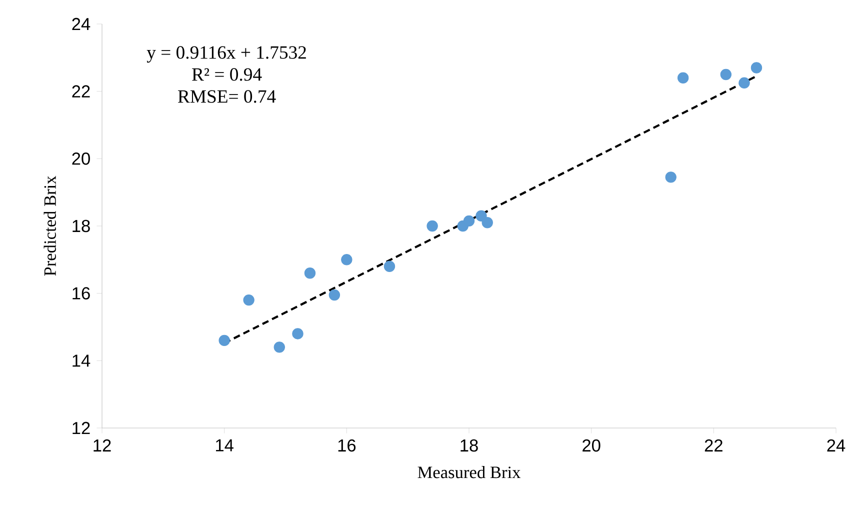  I want to click on x-tick-label: 24, so click(836, 445).